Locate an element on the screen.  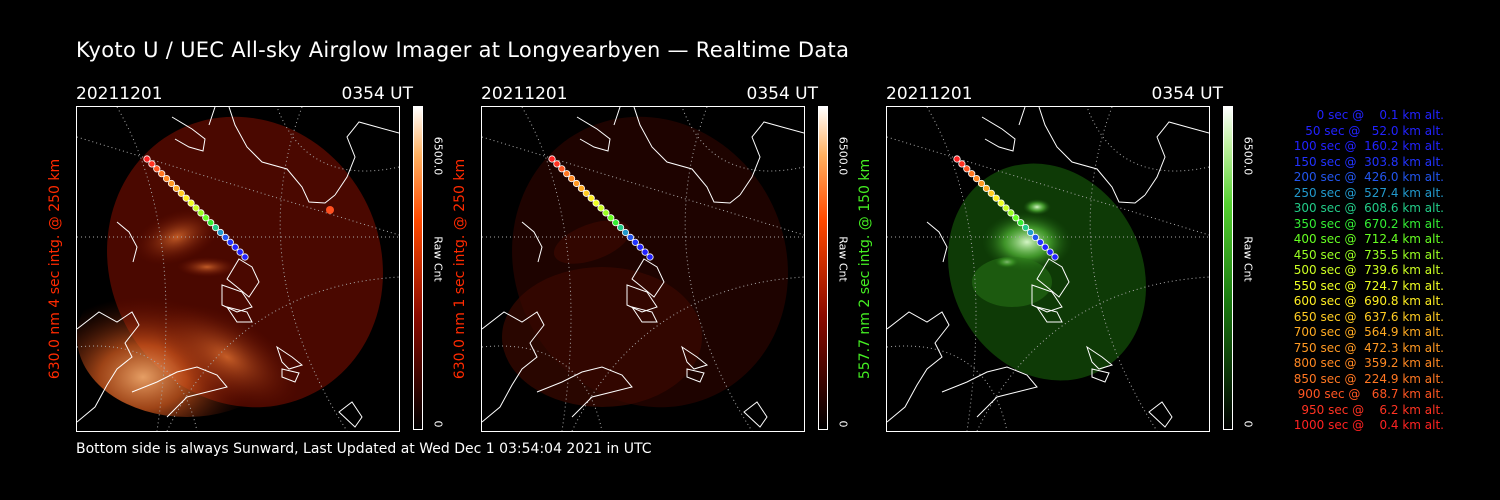
map-overlay is located at coordinates (643, 269).